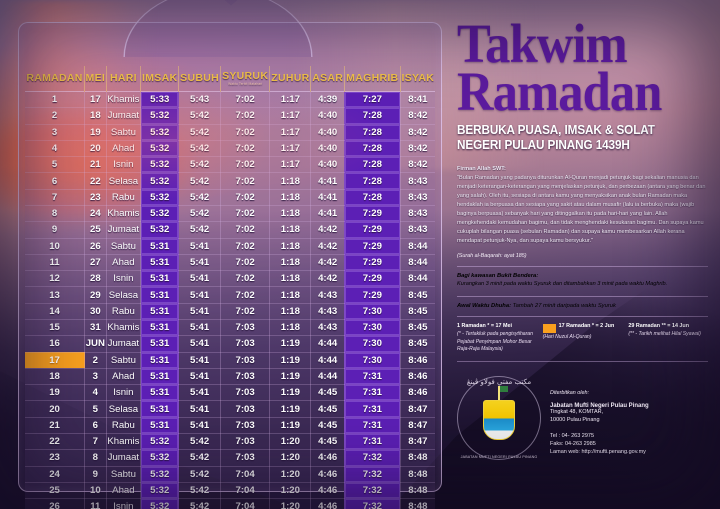 The image size is (720, 509). I want to click on cell-hari: Selasa, so click(124, 181).